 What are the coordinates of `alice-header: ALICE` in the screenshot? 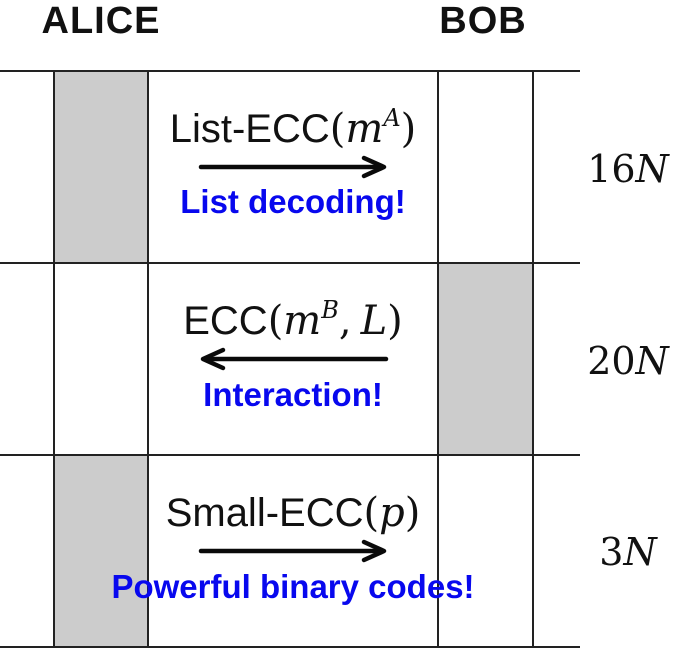 It's located at (101, 21).